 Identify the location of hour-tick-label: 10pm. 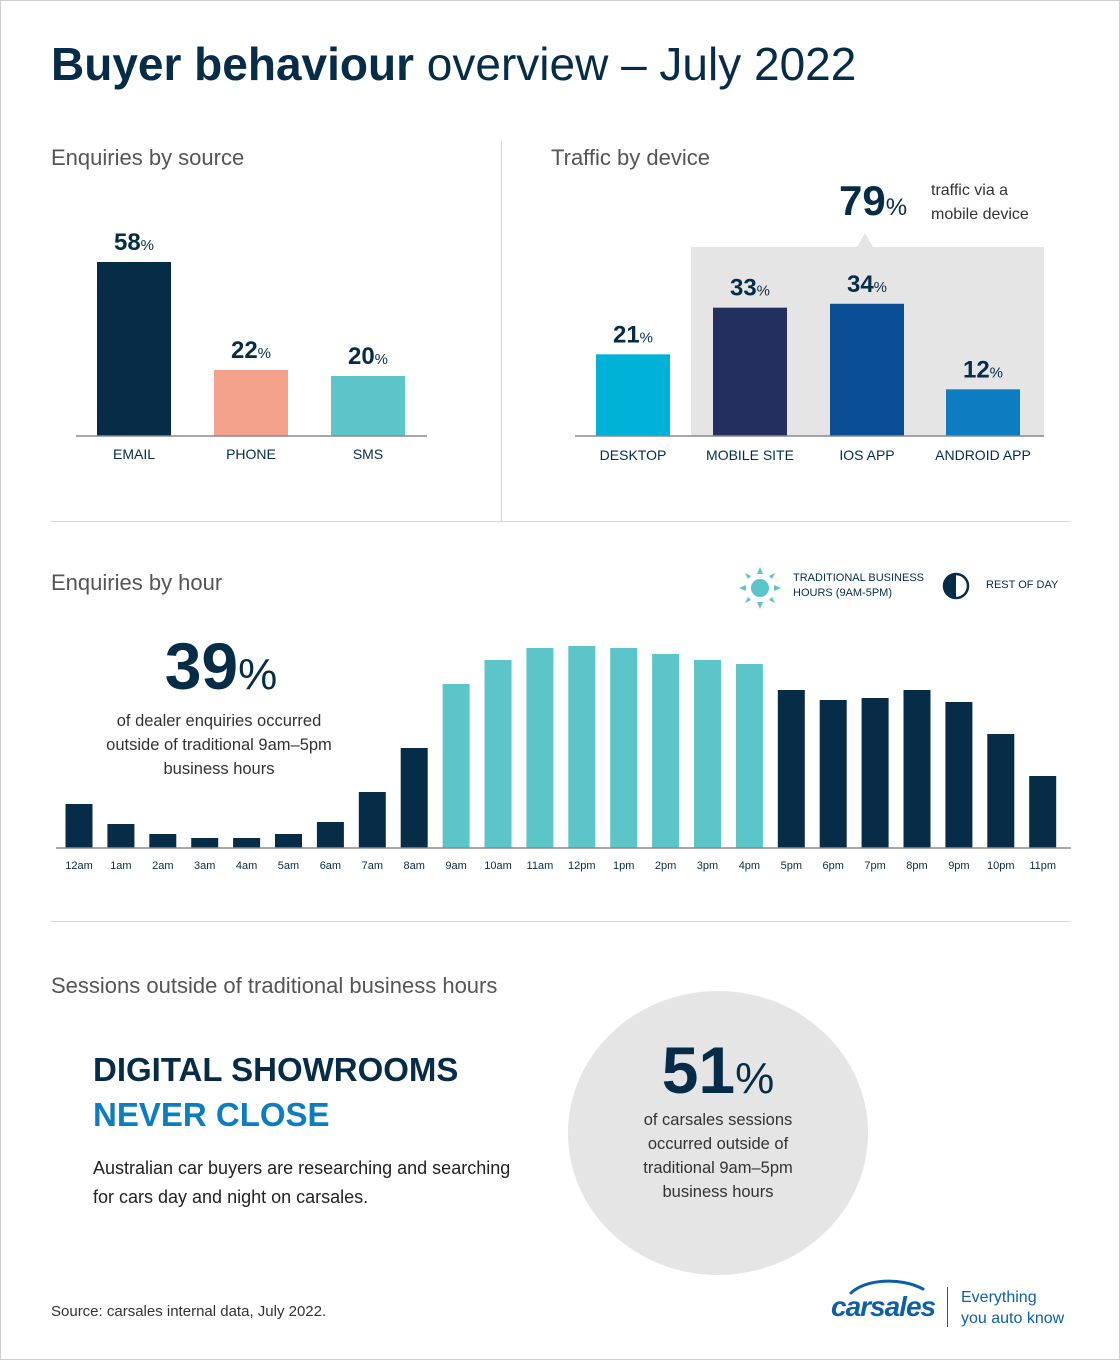
(1001, 866).